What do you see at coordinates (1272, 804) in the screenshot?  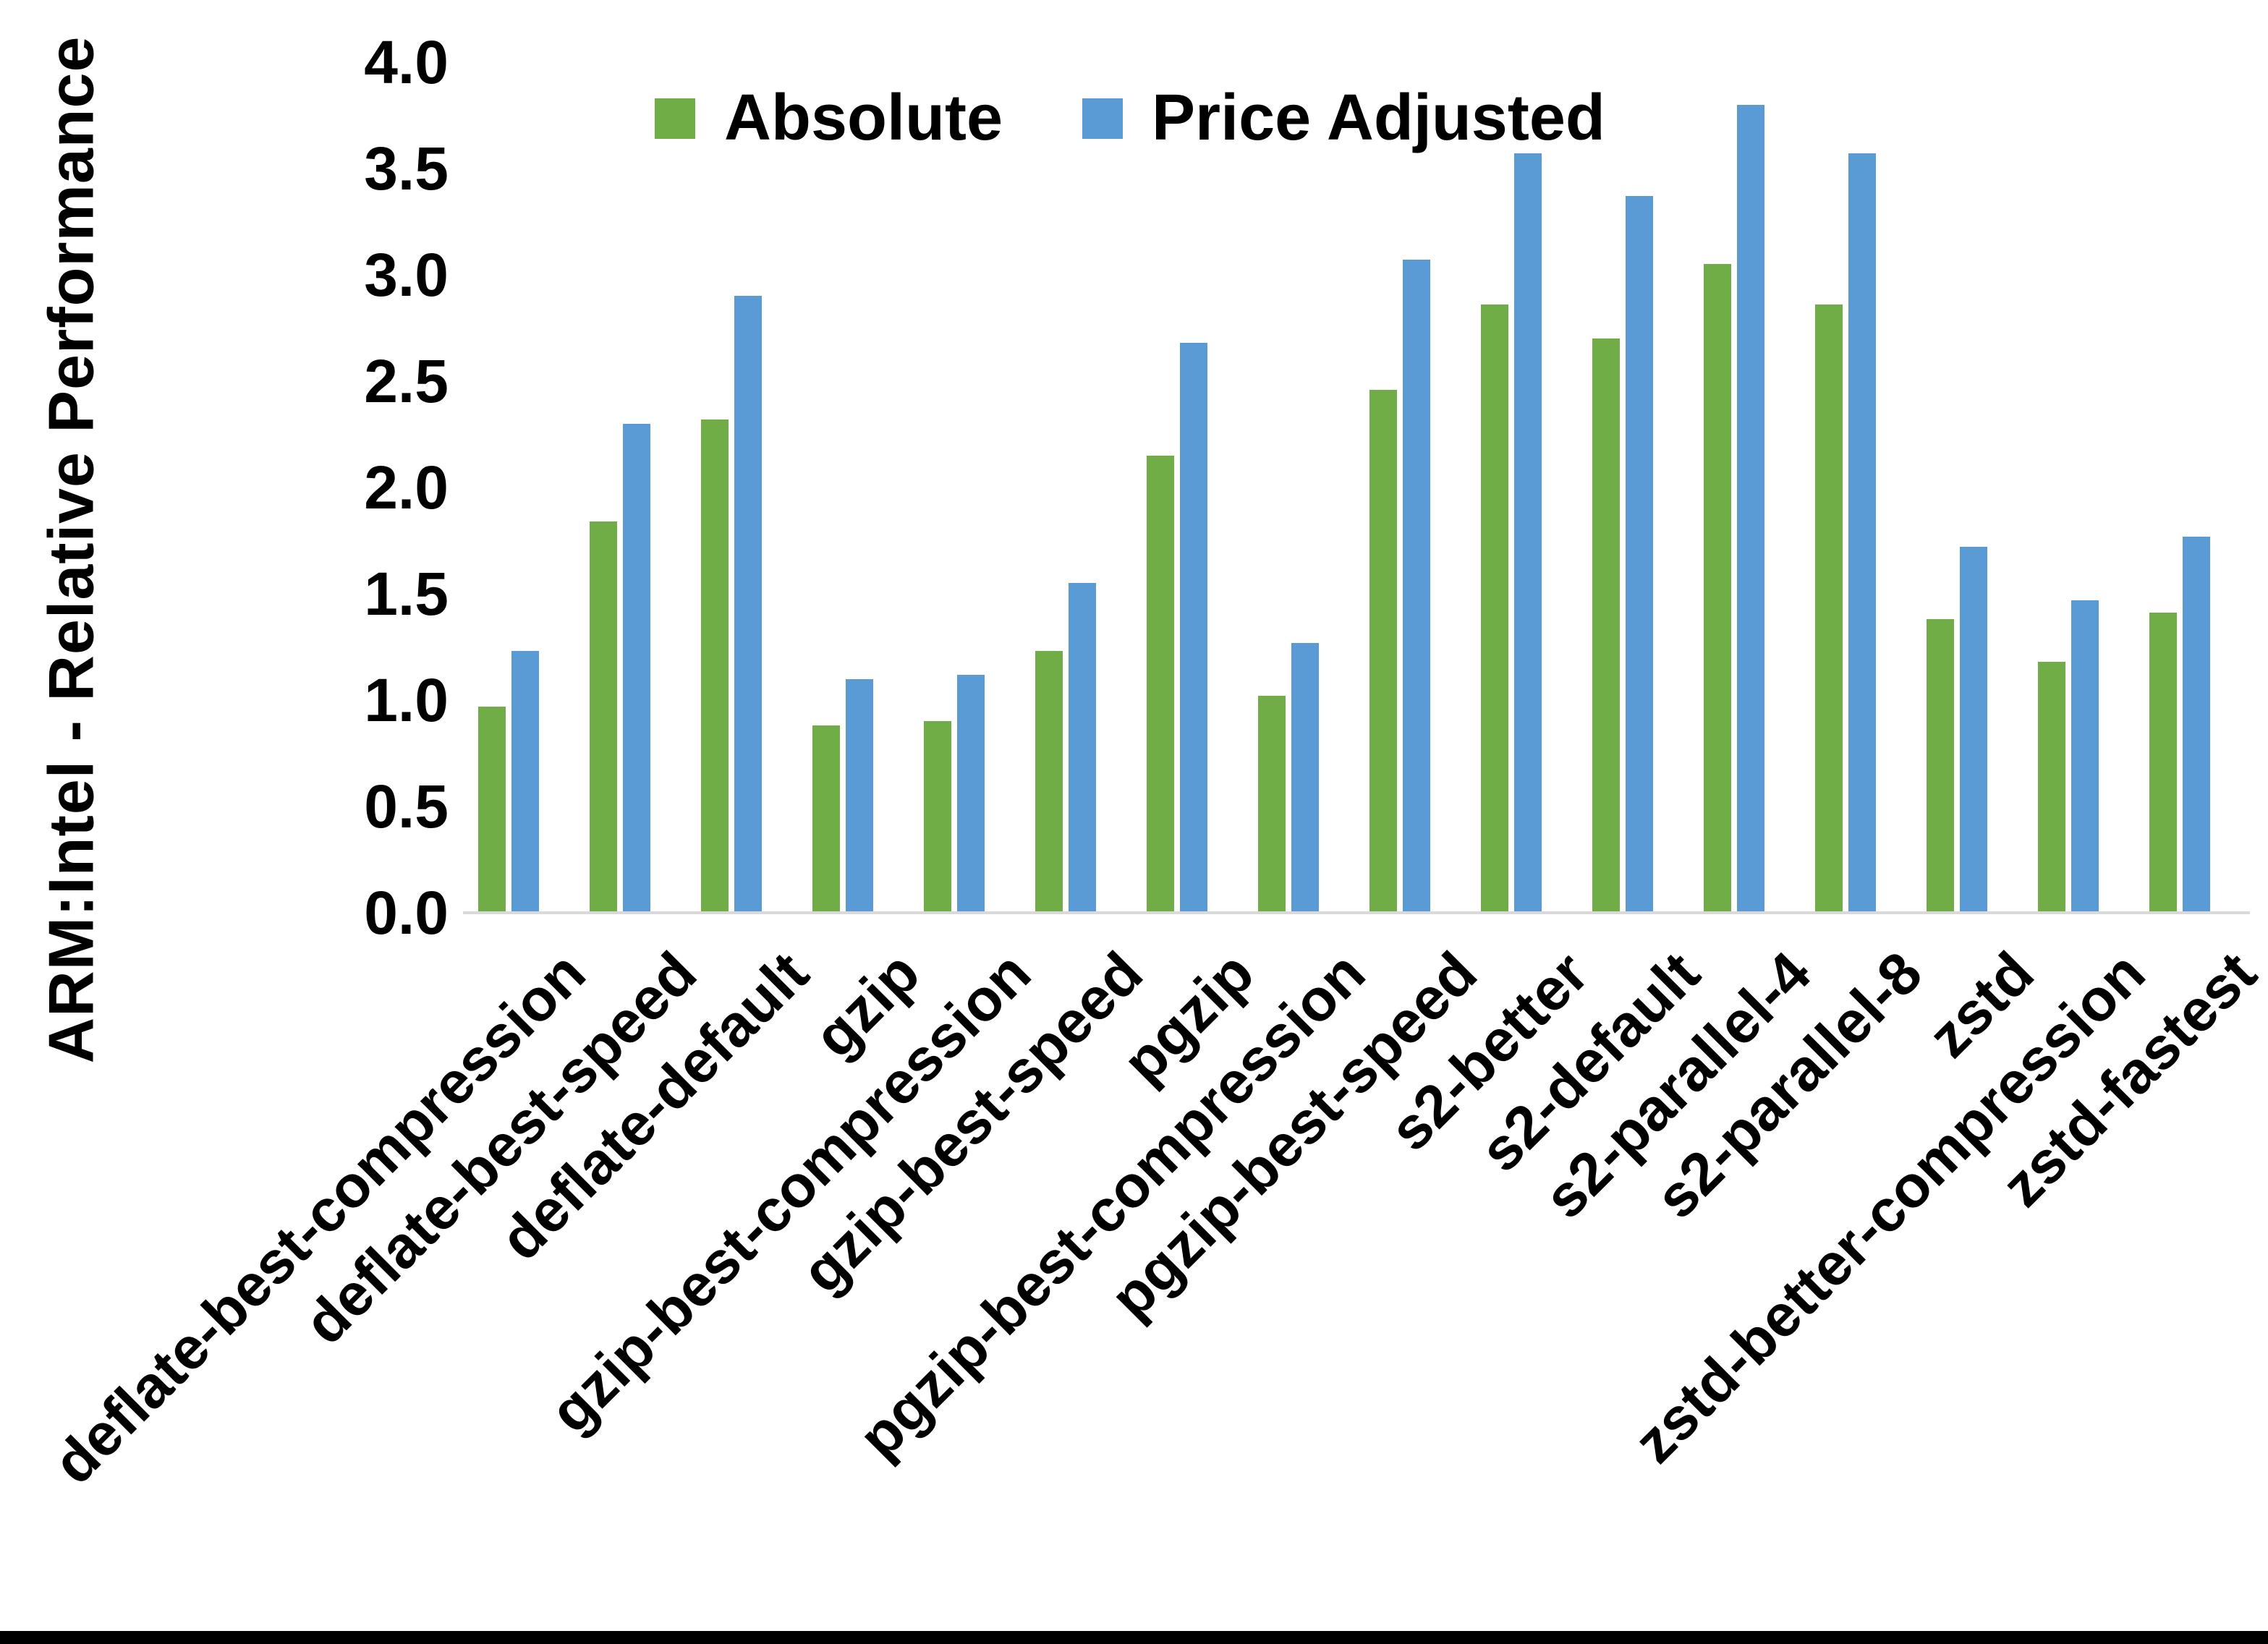 I see `bar-pgzip-best-compression-absolute` at bounding box center [1272, 804].